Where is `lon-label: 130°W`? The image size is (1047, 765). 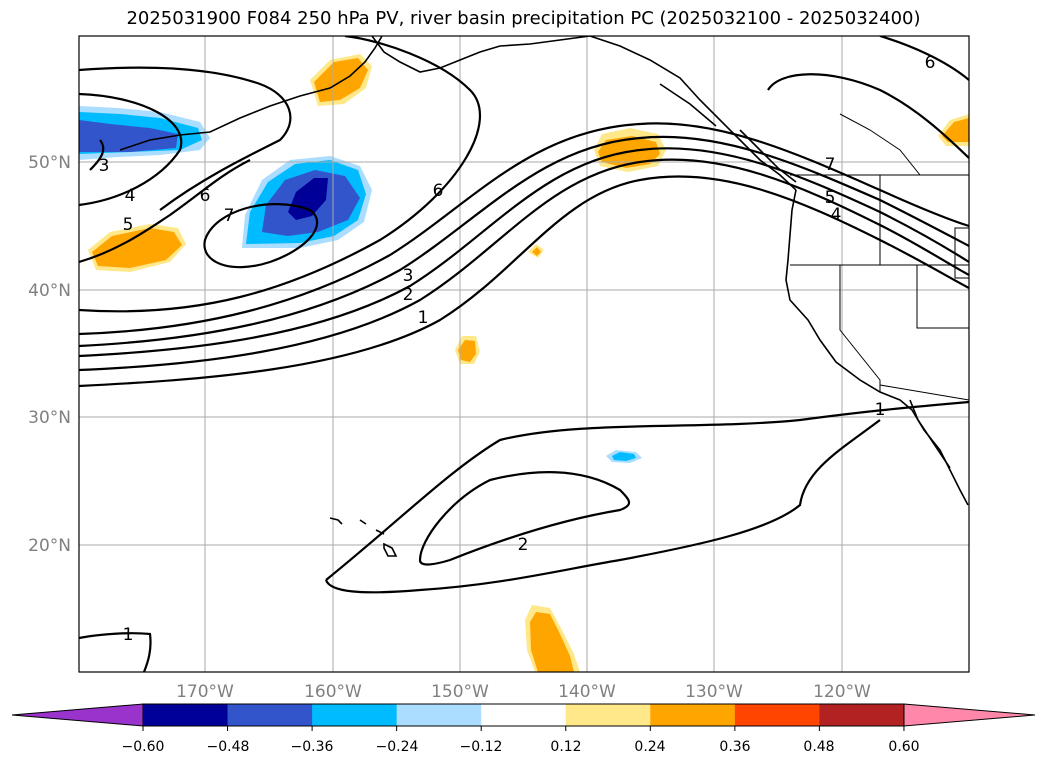
lon-label: 130°W is located at coordinates (714, 692).